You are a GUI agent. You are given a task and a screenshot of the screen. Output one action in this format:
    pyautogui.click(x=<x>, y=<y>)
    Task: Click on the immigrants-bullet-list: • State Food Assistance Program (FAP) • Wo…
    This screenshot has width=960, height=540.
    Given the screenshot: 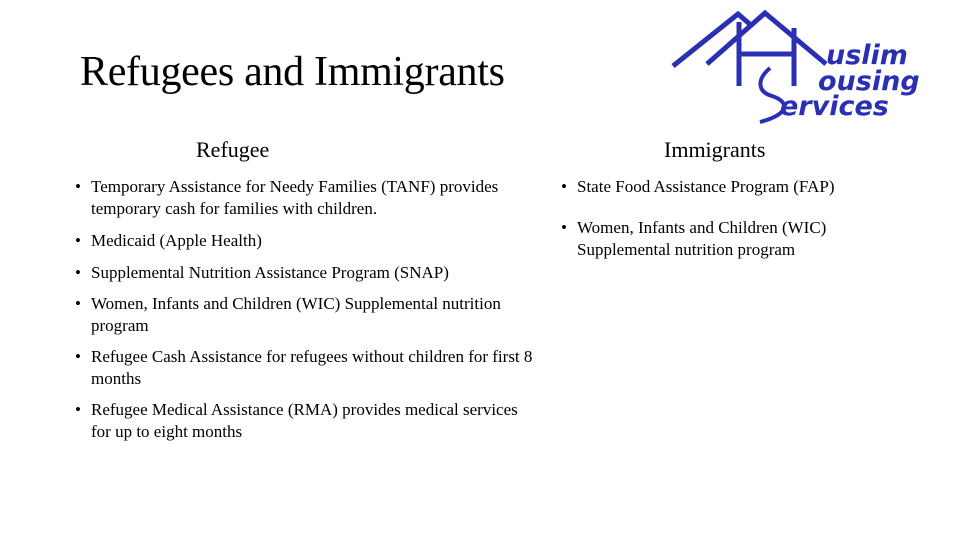 What is the action you would take?
    pyautogui.click(x=731, y=218)
    